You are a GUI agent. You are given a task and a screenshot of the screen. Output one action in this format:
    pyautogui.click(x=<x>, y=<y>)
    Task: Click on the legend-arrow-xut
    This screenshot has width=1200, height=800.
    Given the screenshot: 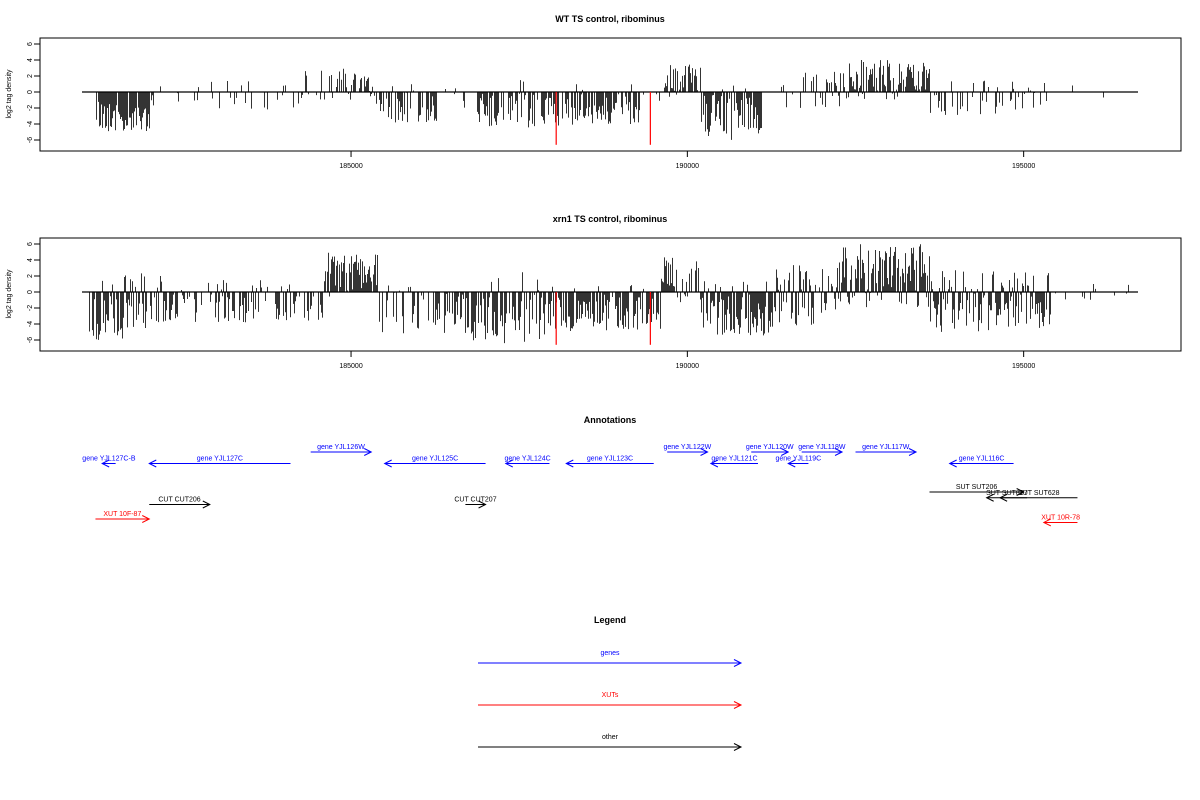 What is the action you would take?
    pyautogui.click(x=610, y=705)
    